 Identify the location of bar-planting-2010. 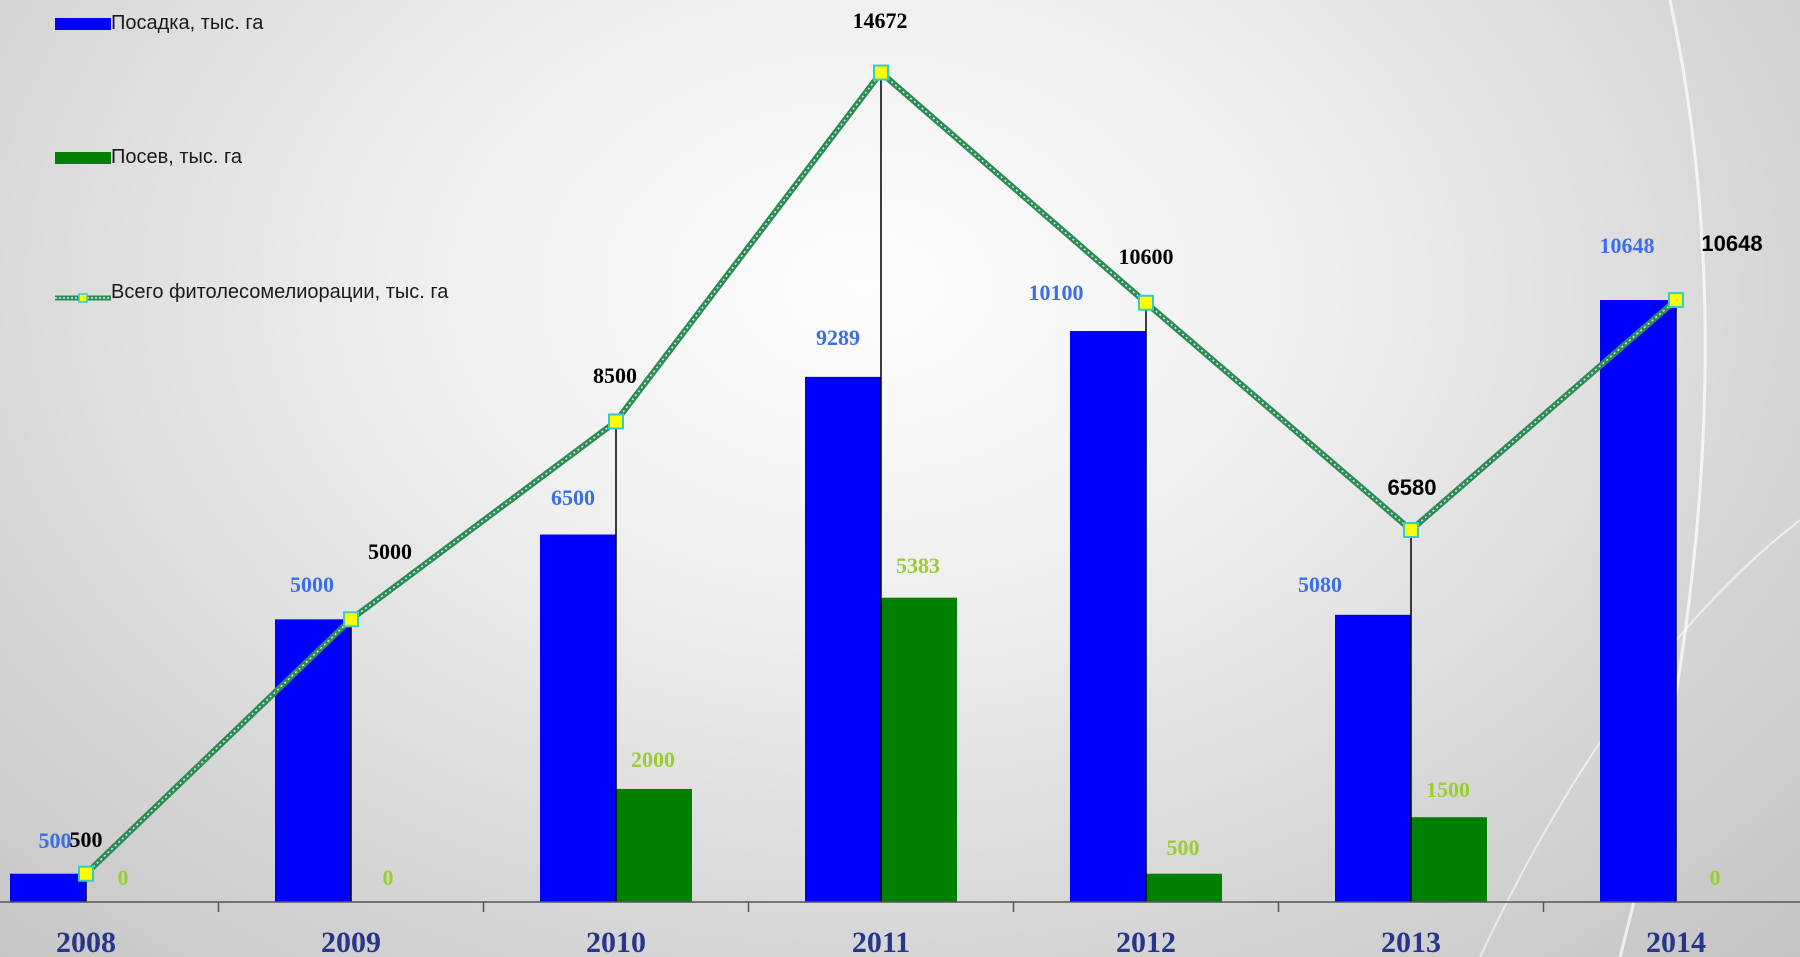
(578, 718).